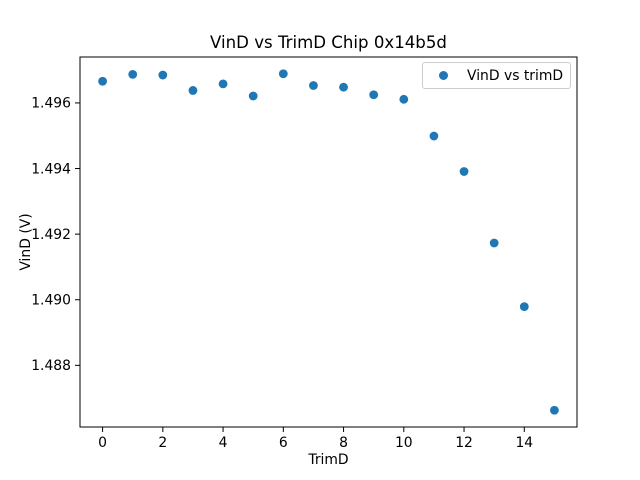  What do you see at coordinates (443, 75) in the screenshot?
I see `scatter-marker-icon` at bounding box center [443, 75].